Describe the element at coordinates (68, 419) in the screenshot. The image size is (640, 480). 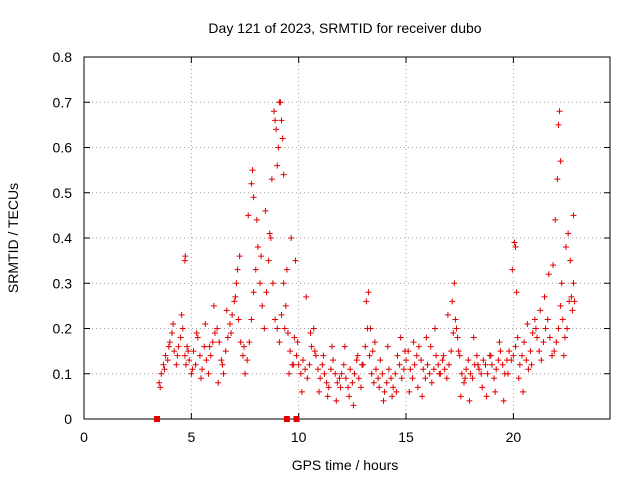
I see `y-tick-label: 0` at that location.